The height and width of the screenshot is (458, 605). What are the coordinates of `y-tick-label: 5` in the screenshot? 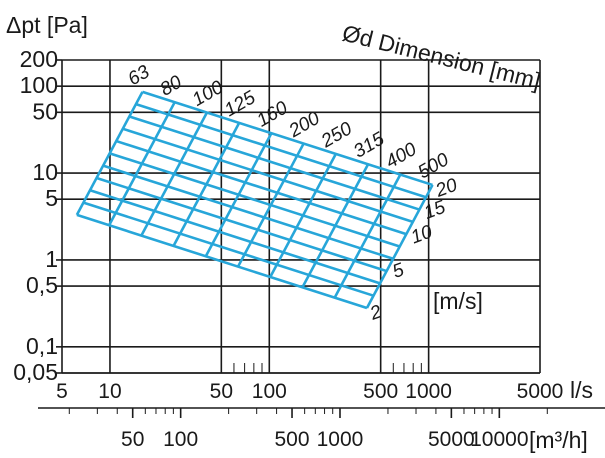 It's located at (51, 198).